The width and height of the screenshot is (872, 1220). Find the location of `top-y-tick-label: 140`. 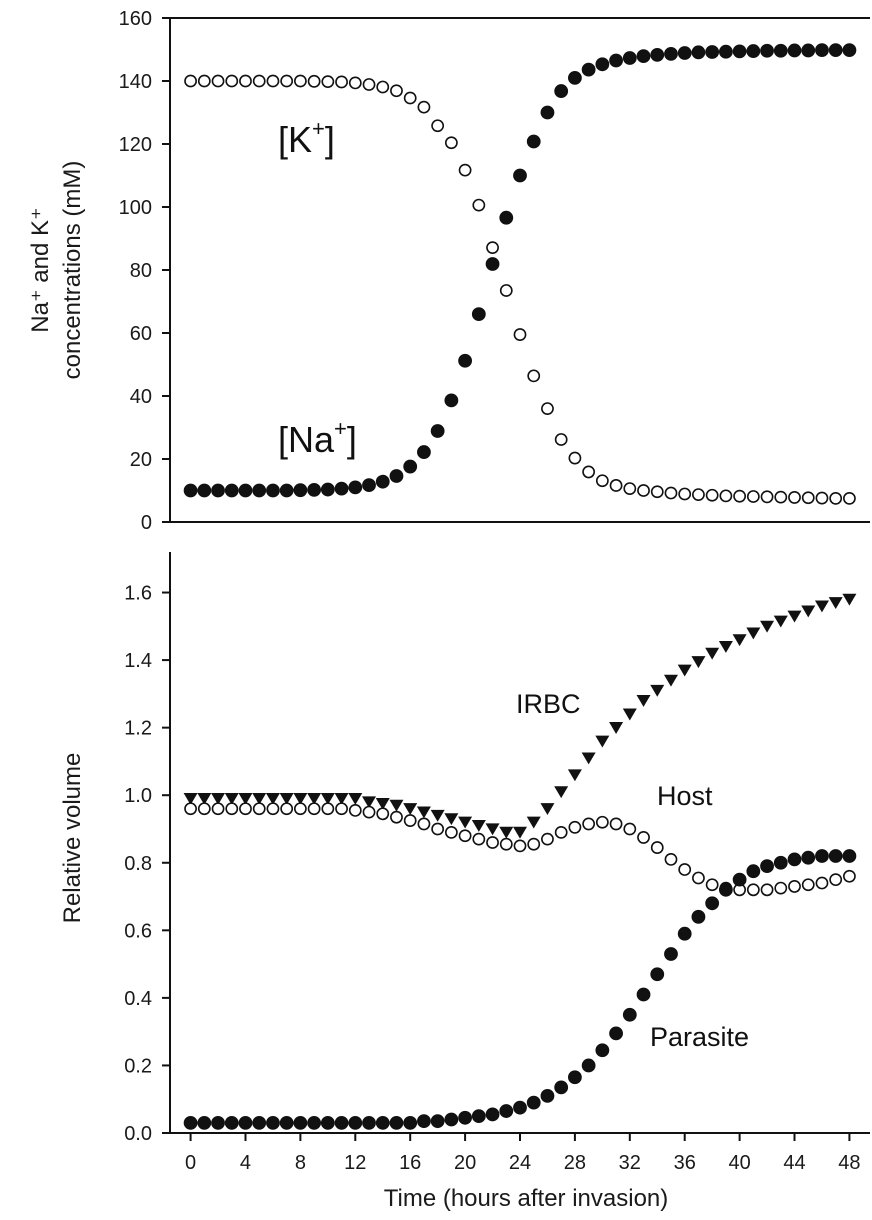

top-y-tick-label: 140 is located at coordinates (135, 82).